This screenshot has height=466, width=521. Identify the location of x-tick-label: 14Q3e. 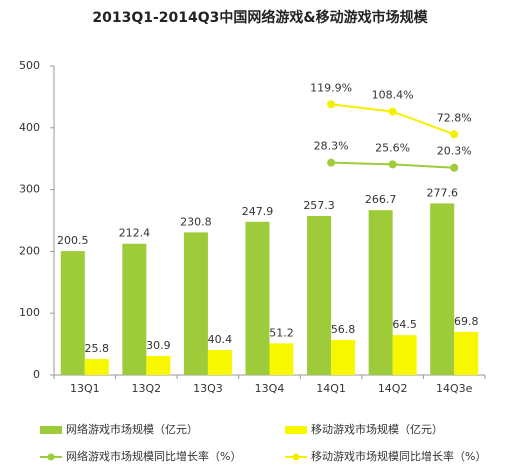
(454, 388).